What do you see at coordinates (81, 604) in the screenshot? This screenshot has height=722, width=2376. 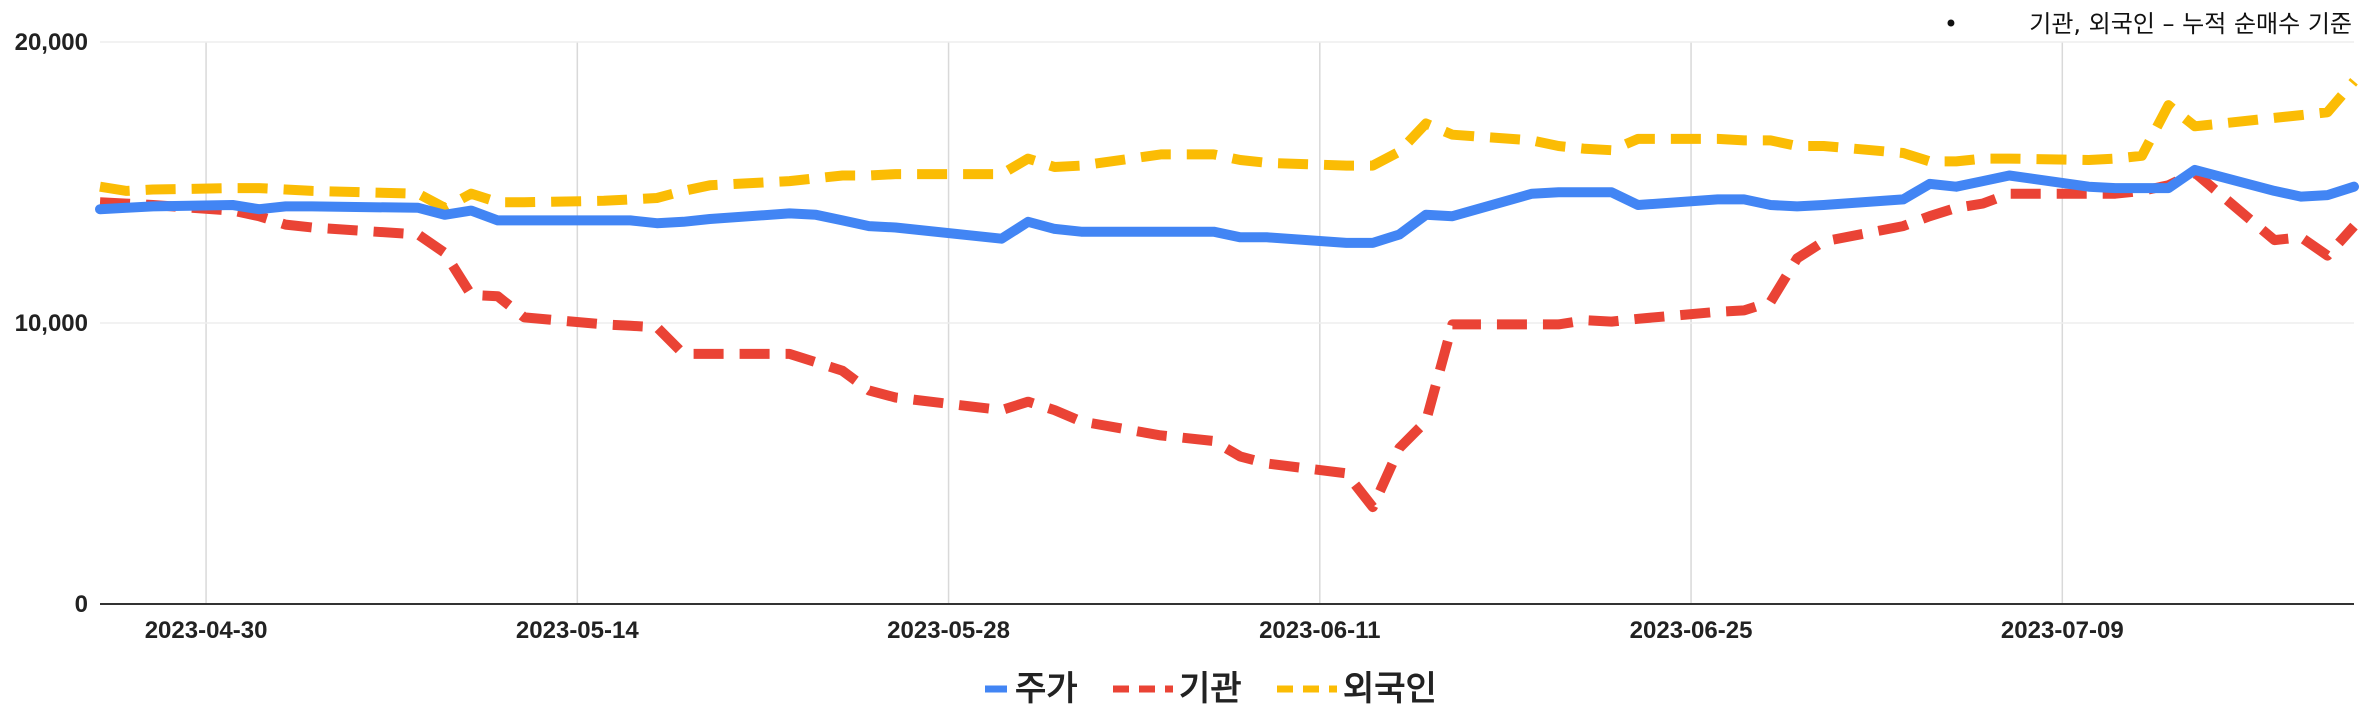 I see `y-tick-label: 0` at bounding box center [81, 604].